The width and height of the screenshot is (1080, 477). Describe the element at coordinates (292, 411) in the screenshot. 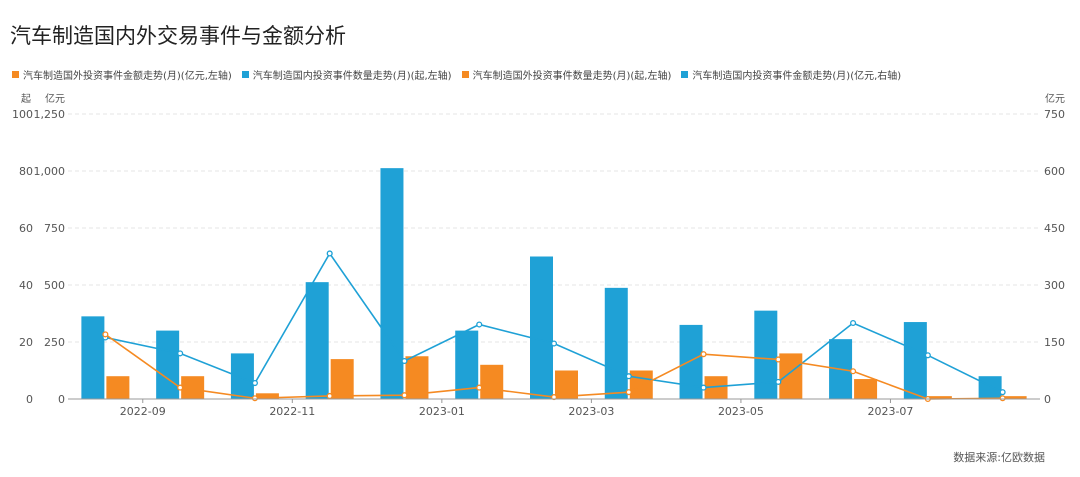

I see `x-tick-label: 2022-11` at that location.